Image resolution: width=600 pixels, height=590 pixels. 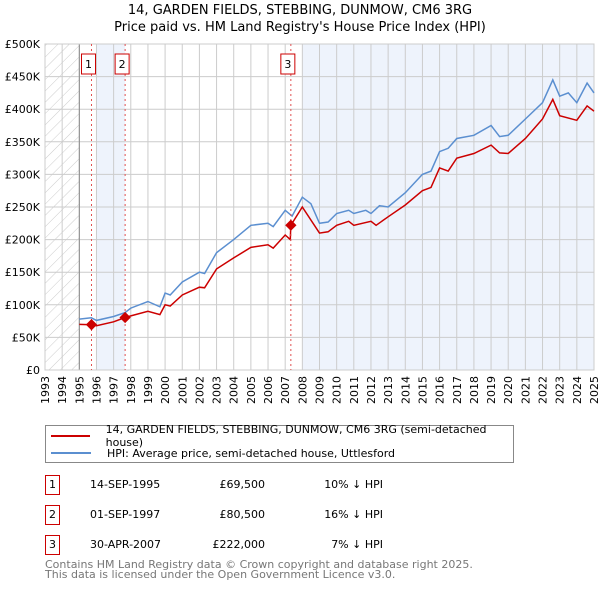 I want to click on transaction-row: 1 14-SEP-1995 £69,500 10% ↓ HPI, so click(x=245, y=485).